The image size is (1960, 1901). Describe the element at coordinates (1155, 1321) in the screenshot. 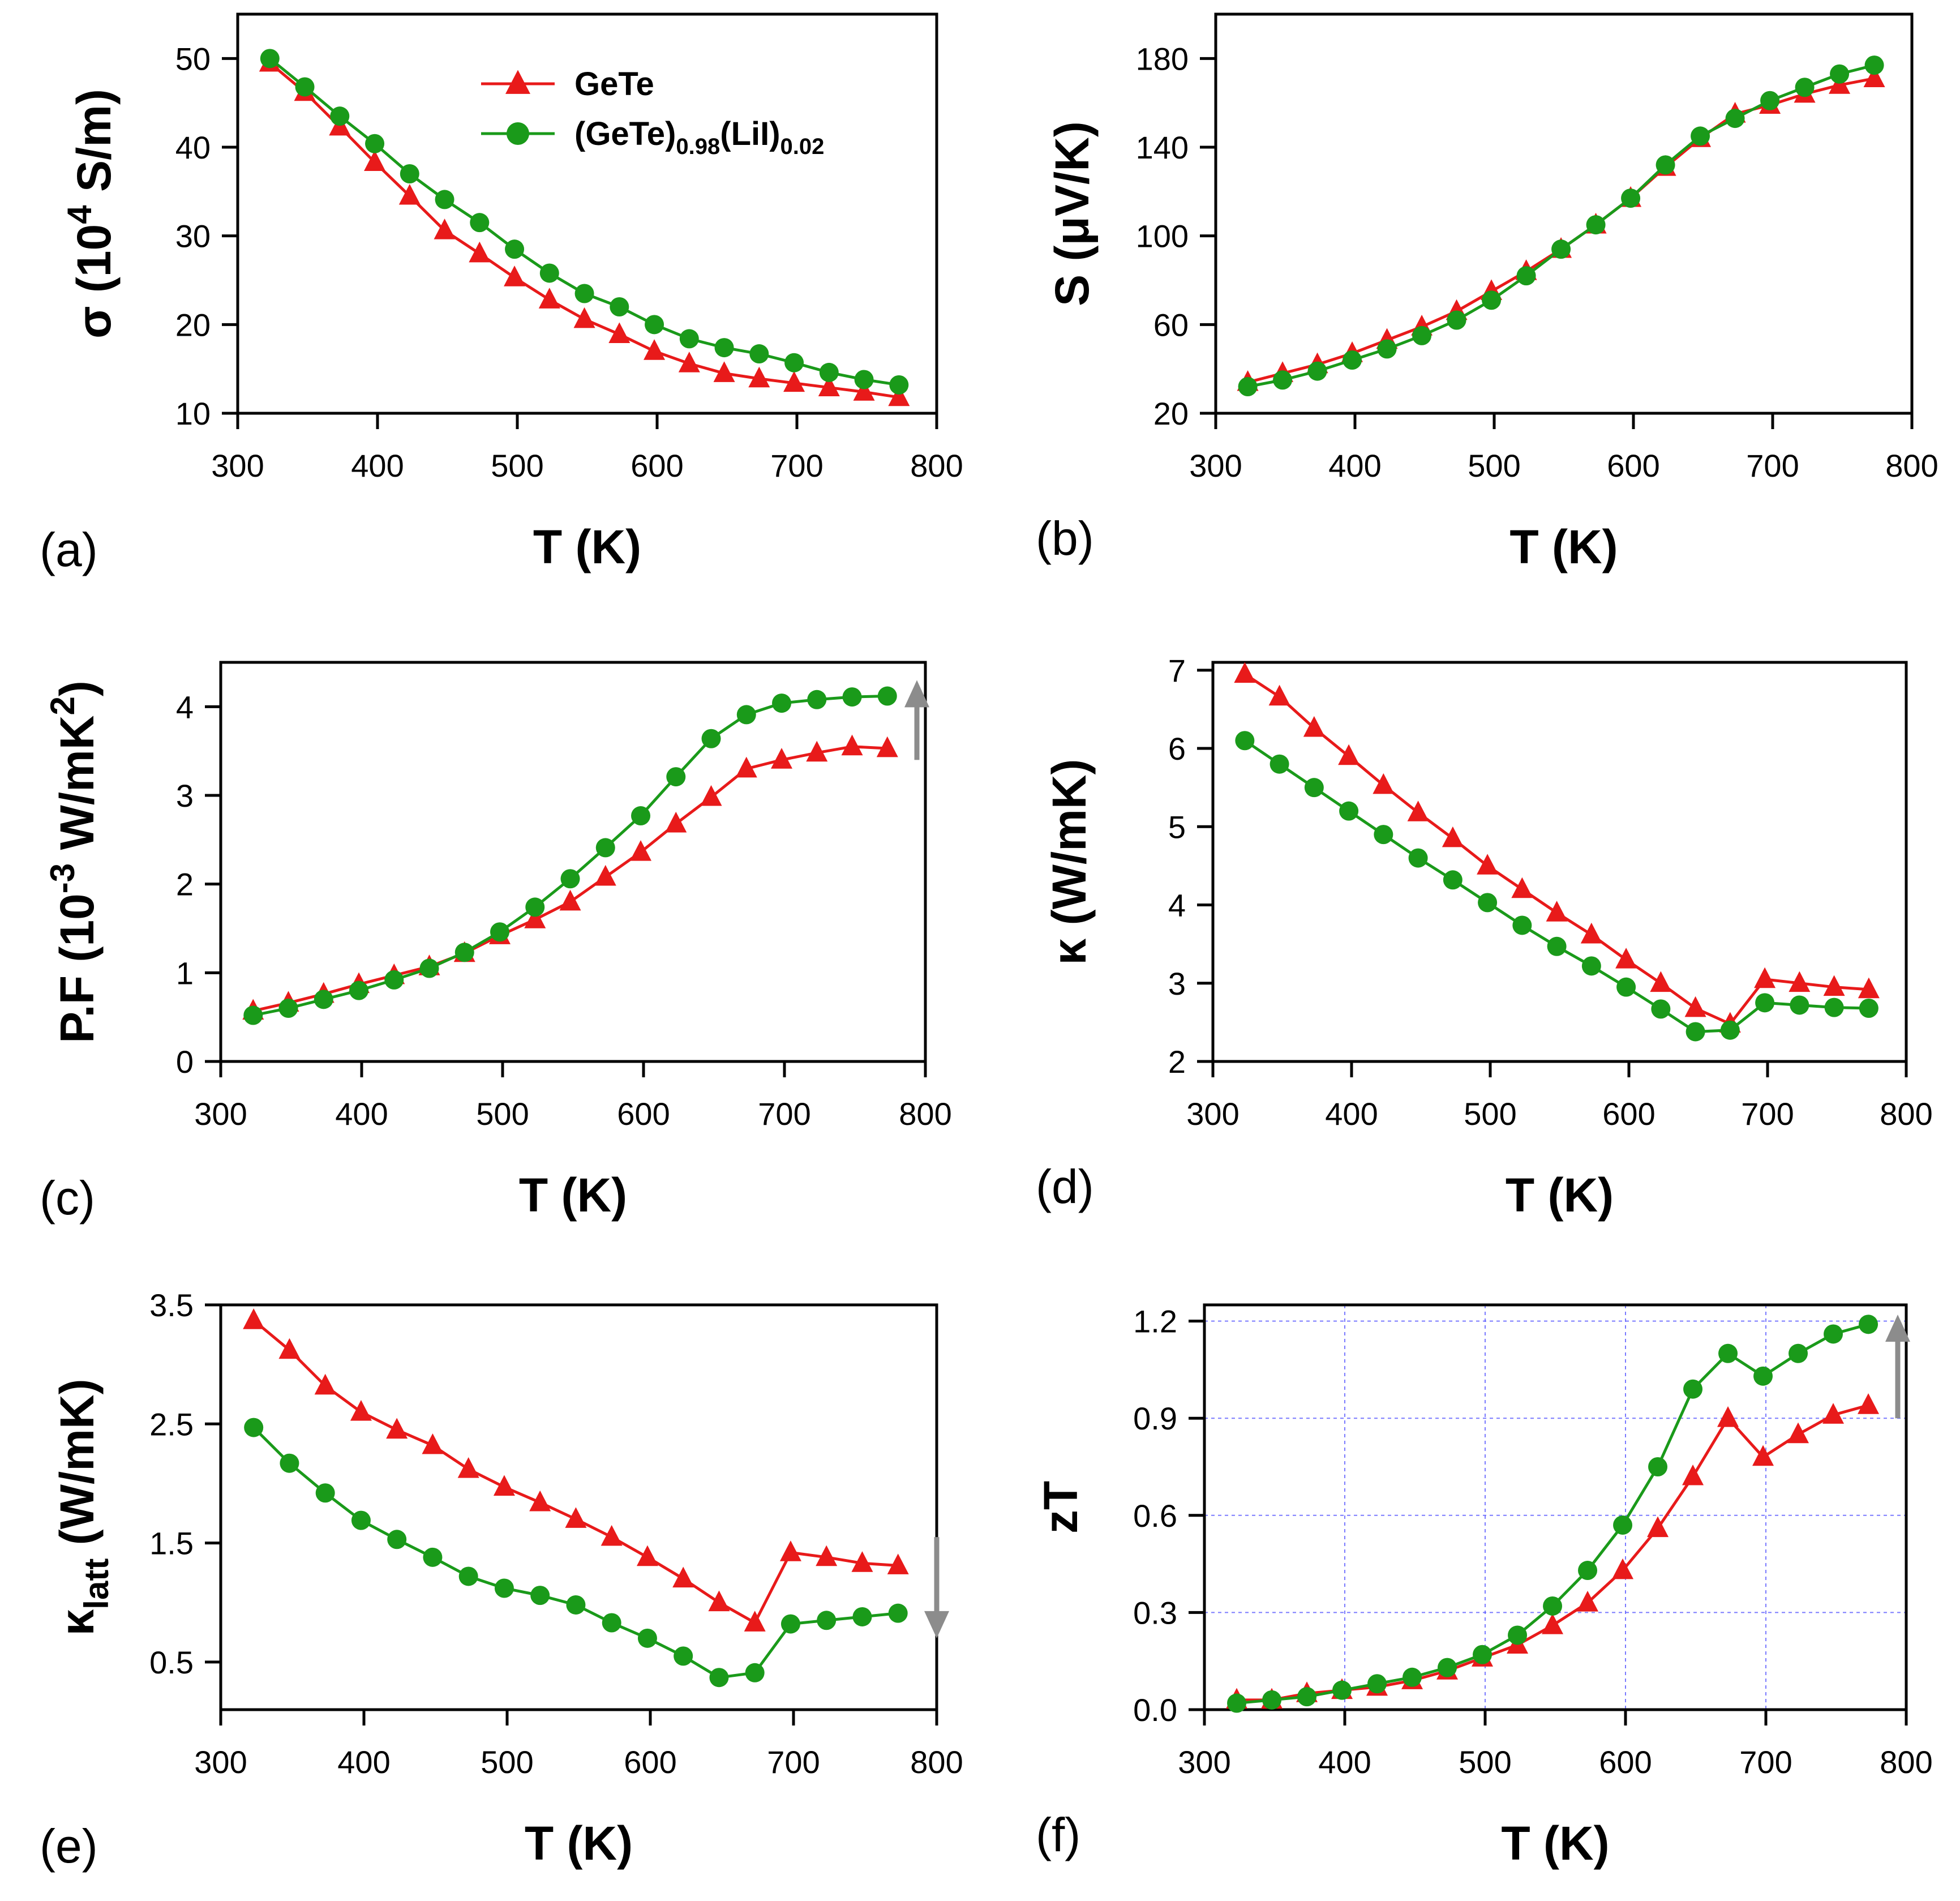

I see `y-tick-label: 1.2` at that location.